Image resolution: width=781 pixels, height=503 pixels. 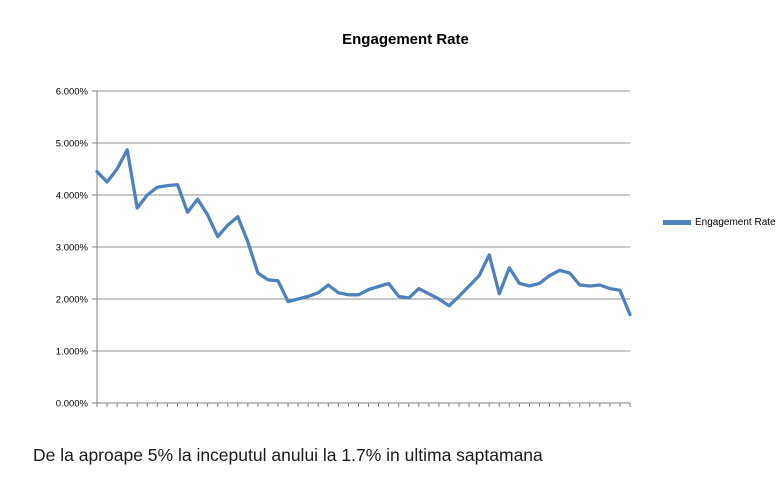 I want to click on legend: Engagement Rate, so click(x=719, y=222).